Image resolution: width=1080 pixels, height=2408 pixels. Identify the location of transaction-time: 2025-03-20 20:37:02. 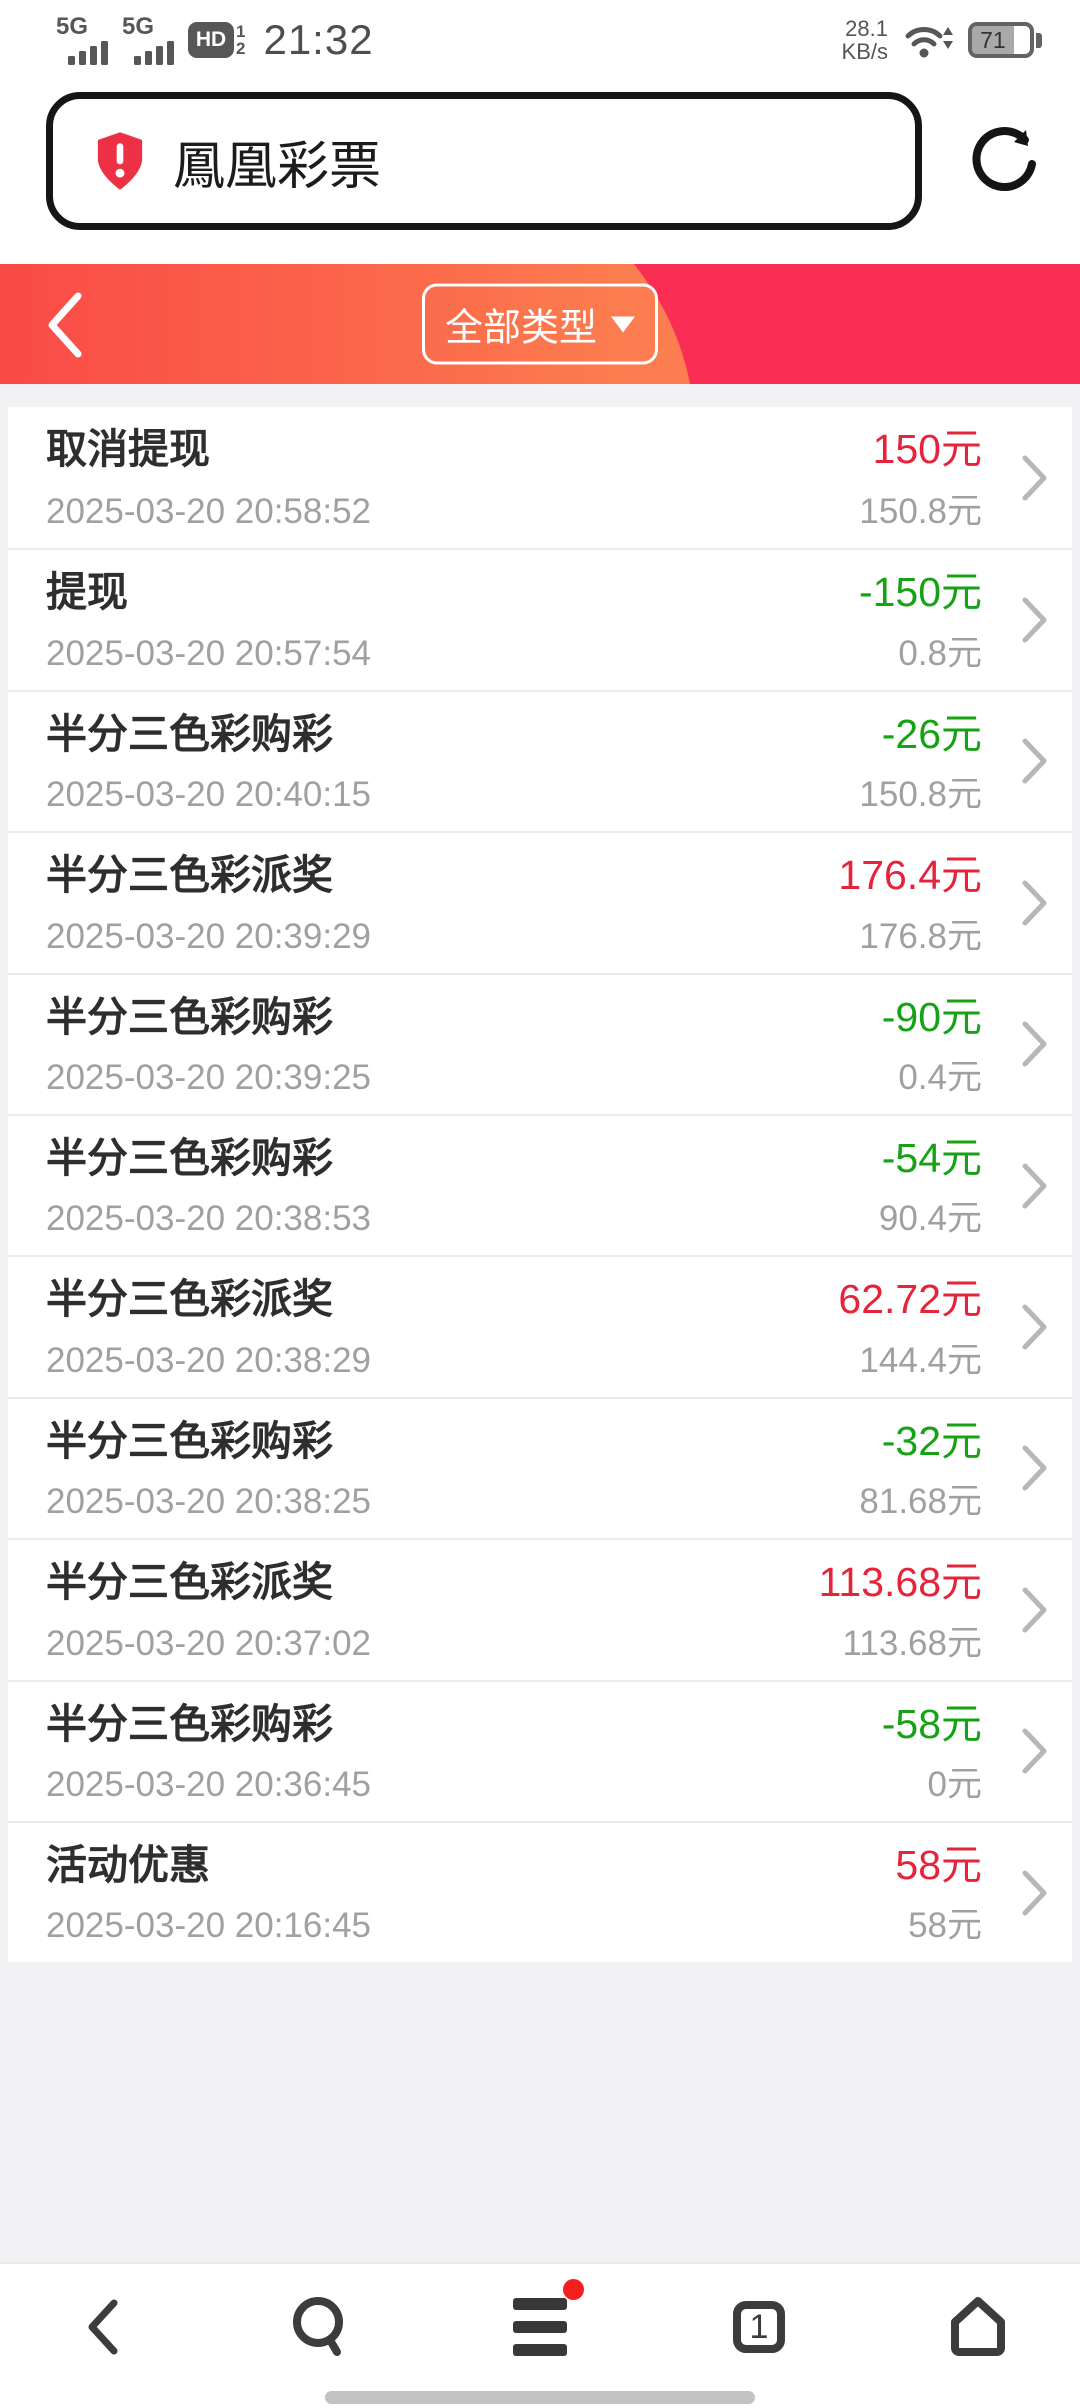
(208, 1643).